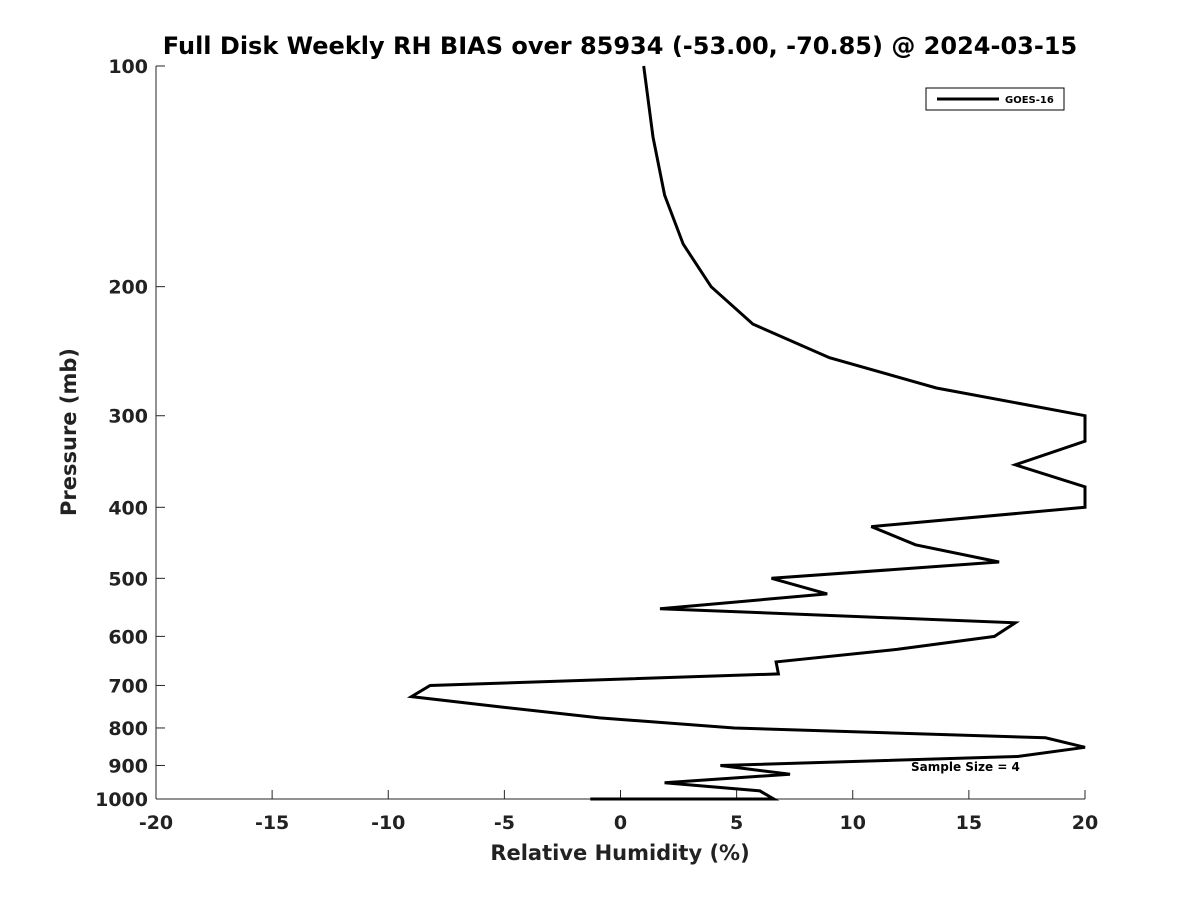  What do you see at coordinates (128, 67) in the screenshot?
I see `y-tick-label: 100` at bounding box center [128, 67].